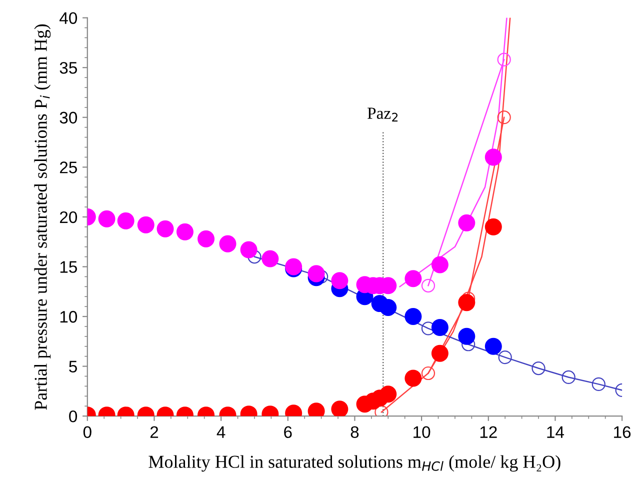  I want to click on y-tick-label: 5, so click(73, 366).